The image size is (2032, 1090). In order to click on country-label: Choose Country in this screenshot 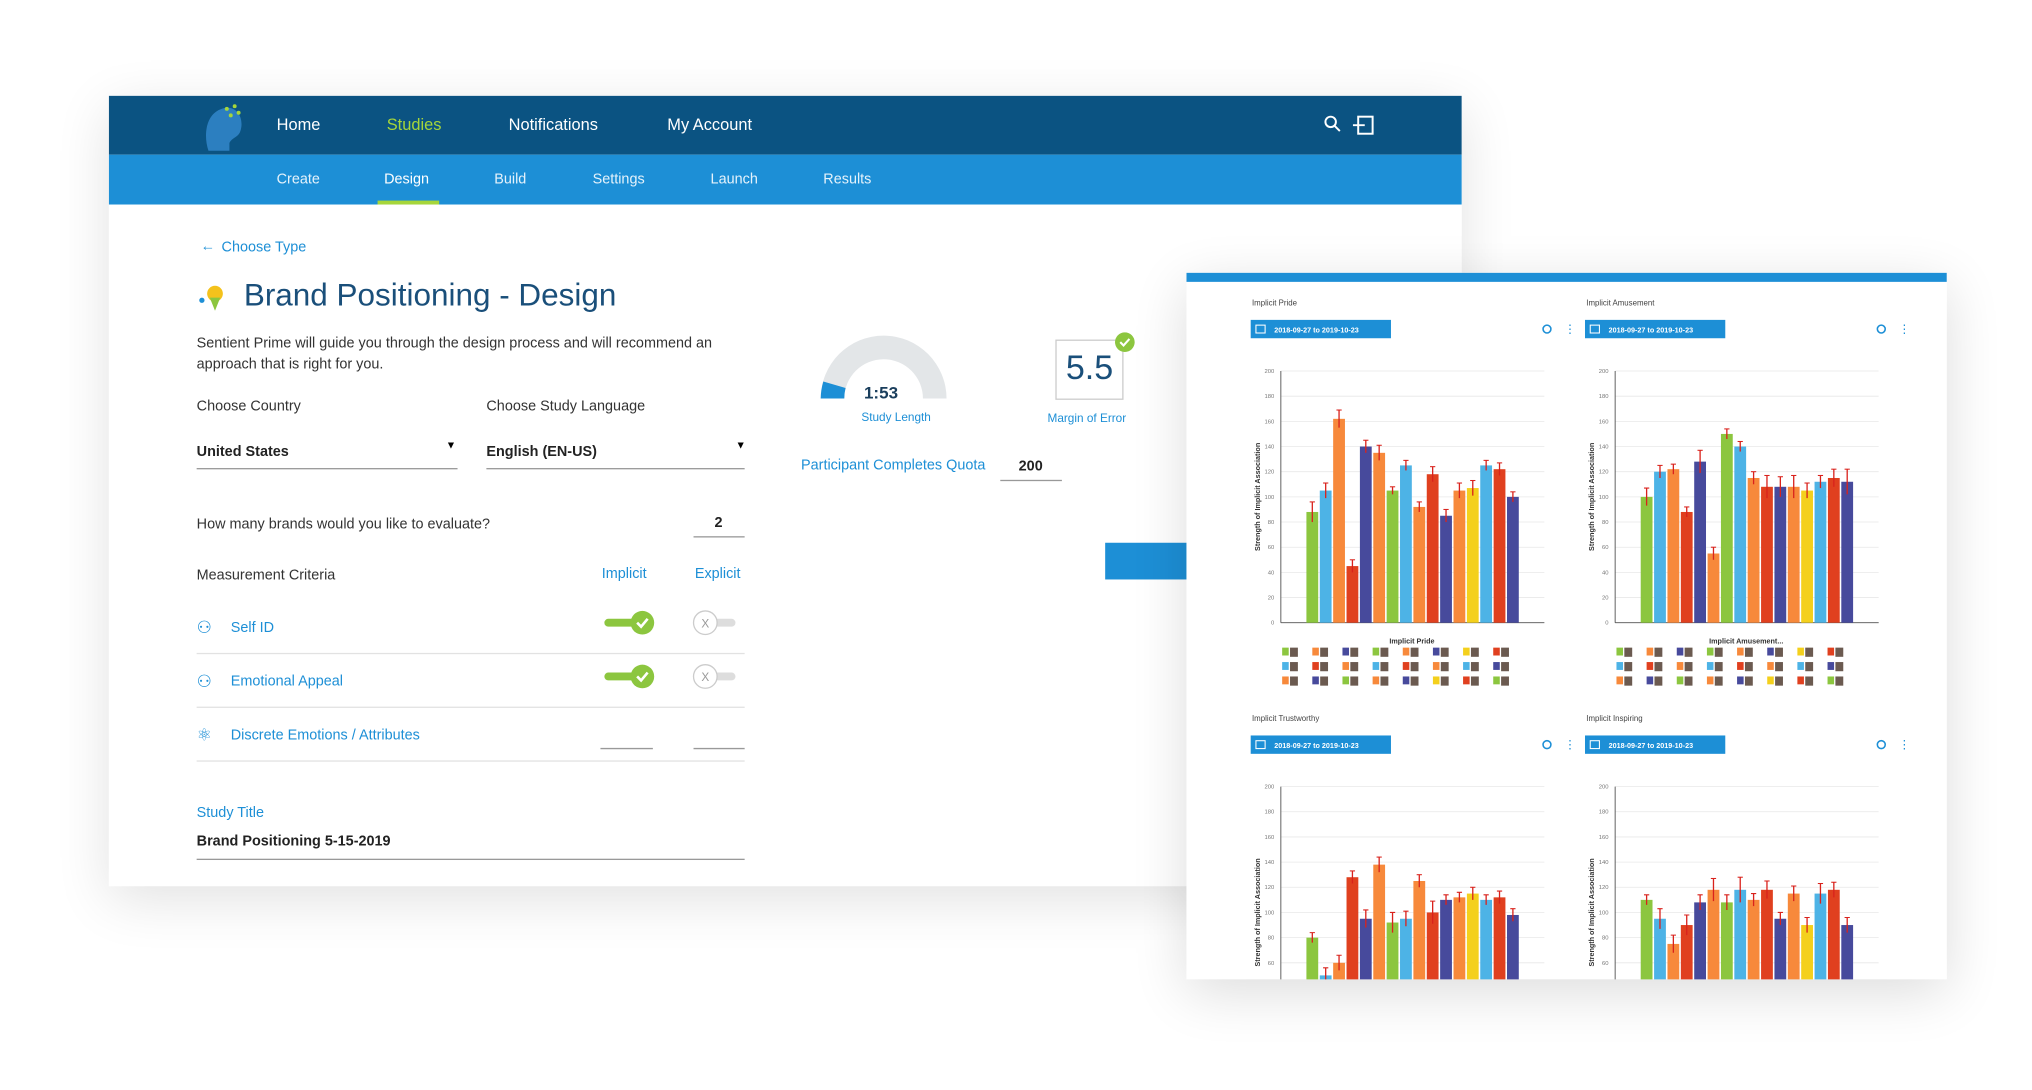, I will do `click(248, 406)`.